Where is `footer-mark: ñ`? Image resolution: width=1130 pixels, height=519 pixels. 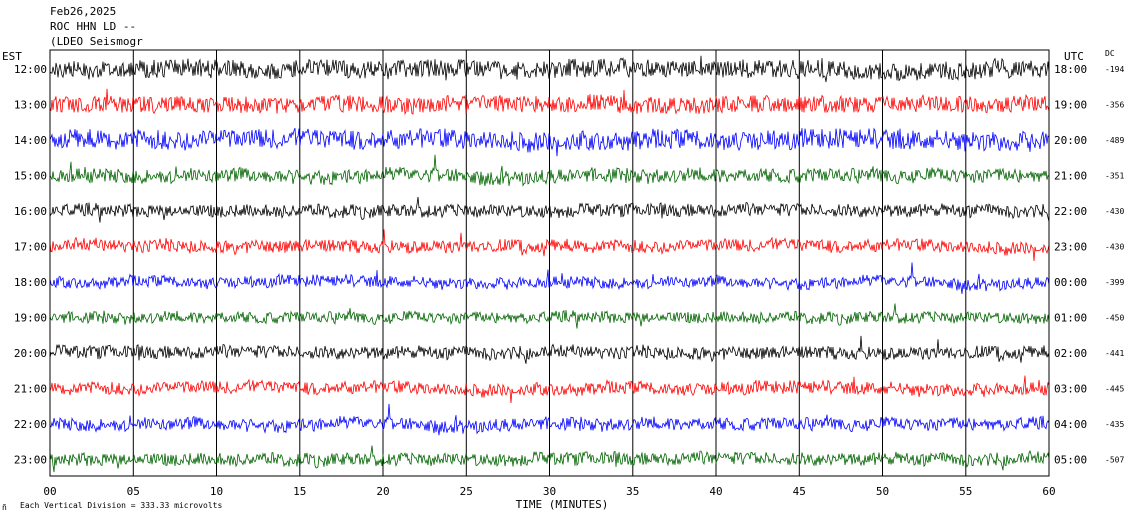 footer-mark: ñ is located at coordinates (4, 507).